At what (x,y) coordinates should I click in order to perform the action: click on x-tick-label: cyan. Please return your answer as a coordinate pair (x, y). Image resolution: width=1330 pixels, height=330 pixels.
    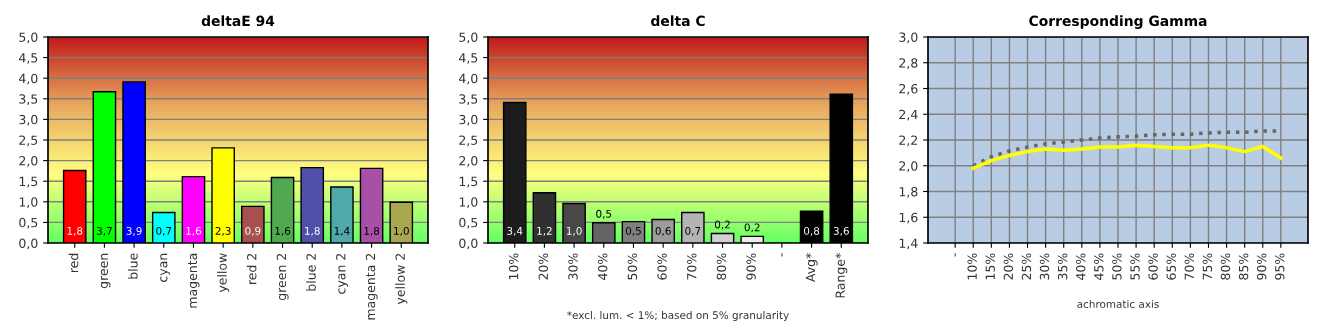
    Looking at the image, I should click on (165, 267).